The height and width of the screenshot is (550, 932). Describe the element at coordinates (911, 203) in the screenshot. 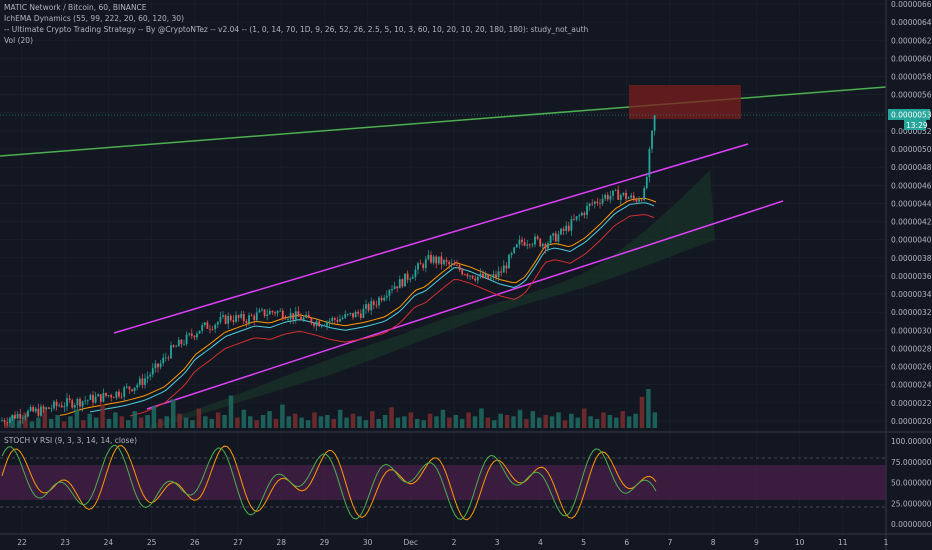

I see `price-tick-label: 0.00000440` at that location.